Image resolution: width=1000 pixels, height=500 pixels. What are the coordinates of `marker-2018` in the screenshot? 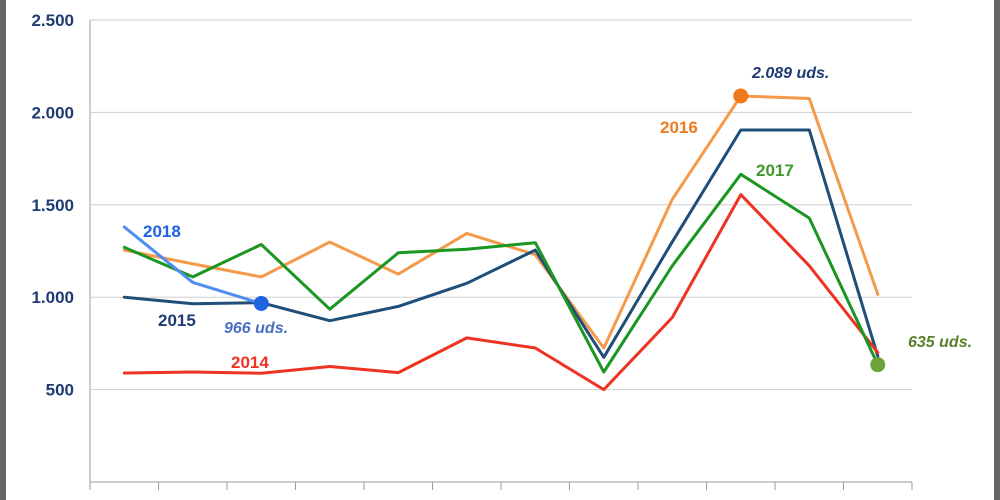 It's located at (261, 303).